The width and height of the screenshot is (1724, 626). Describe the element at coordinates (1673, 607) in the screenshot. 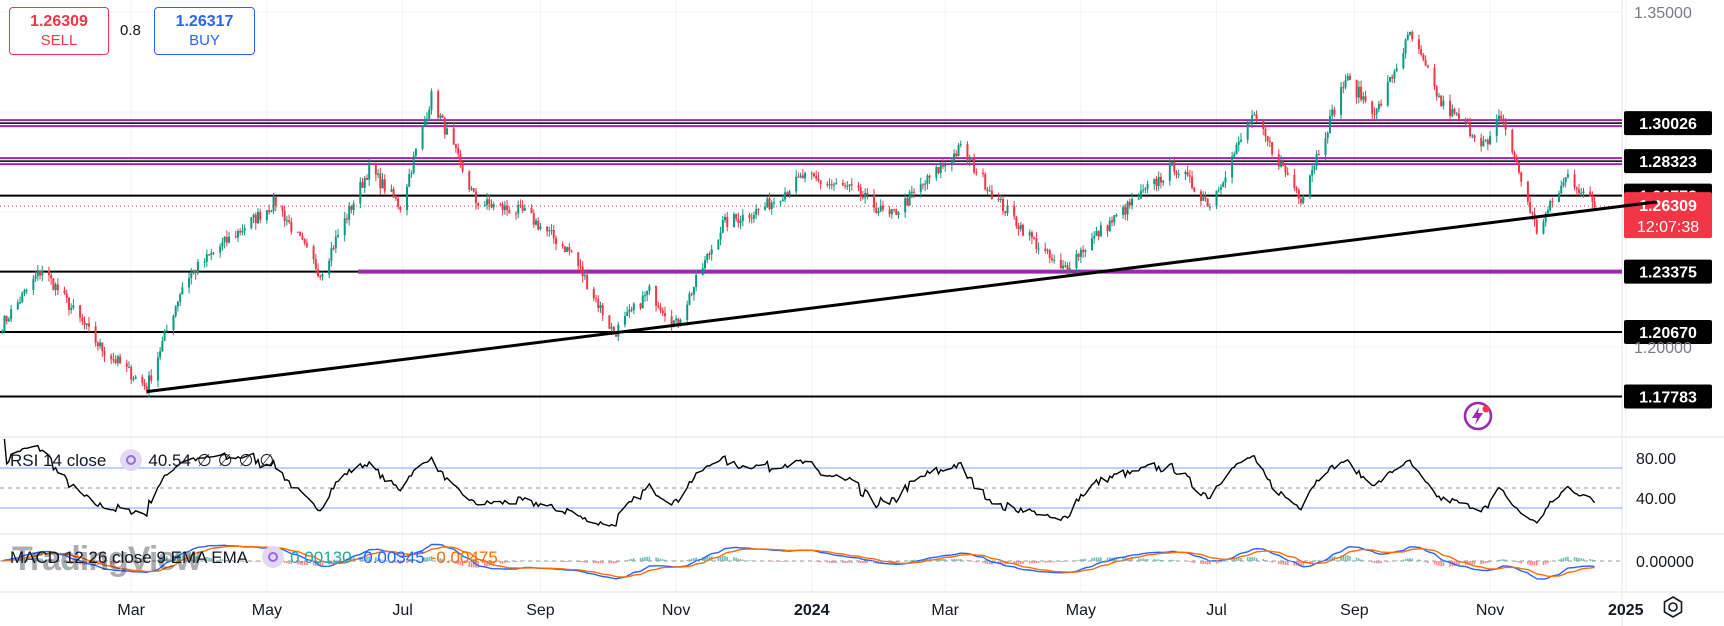

I see `gear-icon` at that location.